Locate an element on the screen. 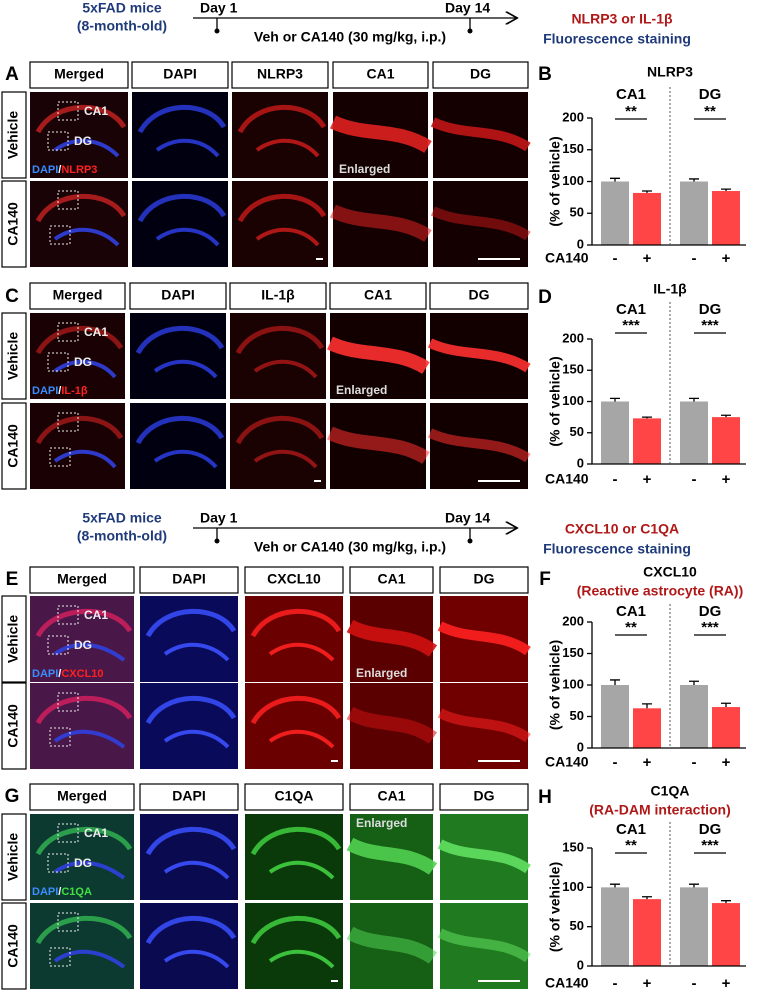 Image resolution: width=761 pixels, height=992 pixels. x-tick-label: + is located at coordinates (647, 762).